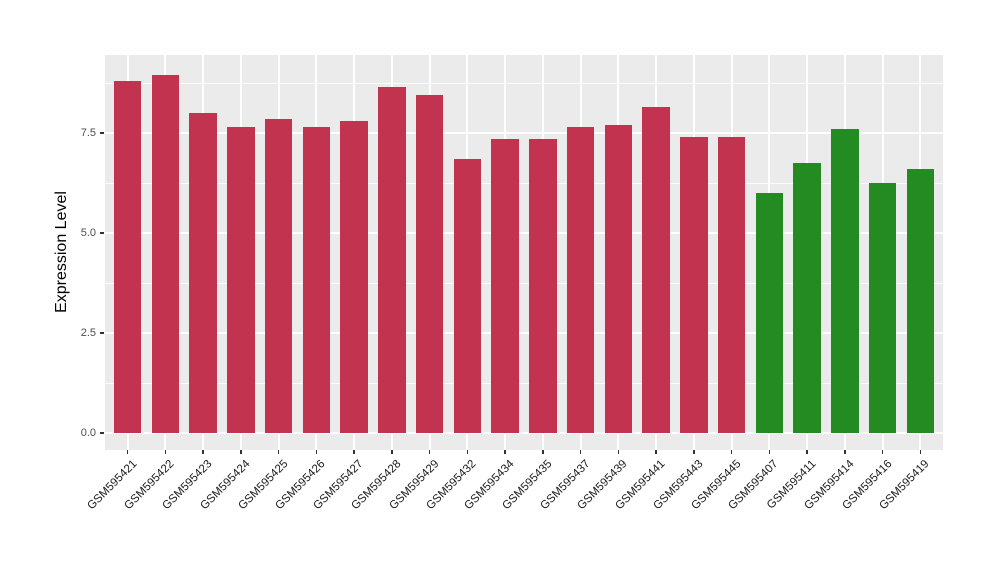 The height and width of the screenshot is (580, 1000). Describe the element at coordinates (278, 276) in the screenshot. I see `bar-GSM595425` at that location.